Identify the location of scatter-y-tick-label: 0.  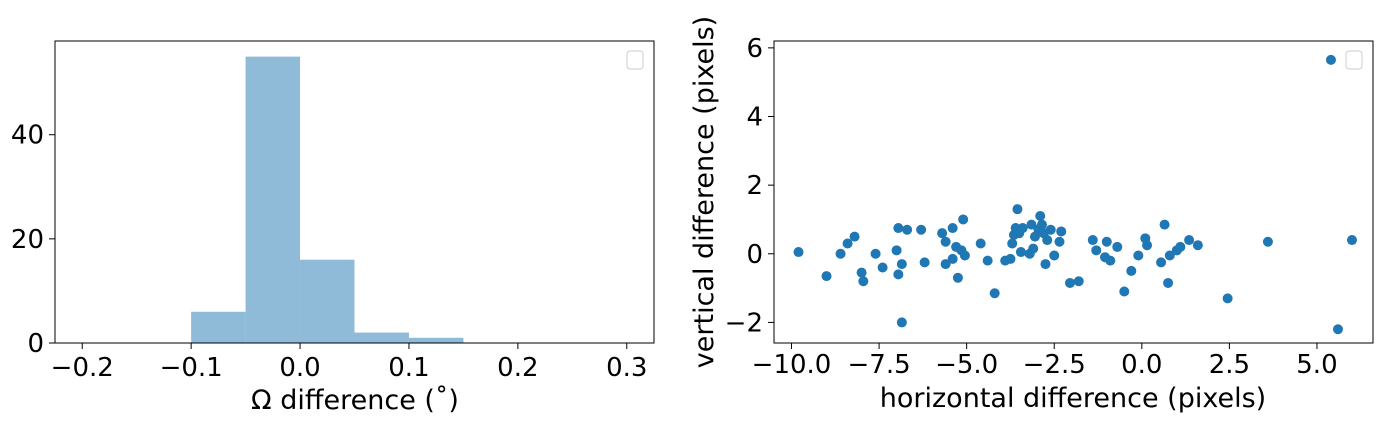
(754, 255).